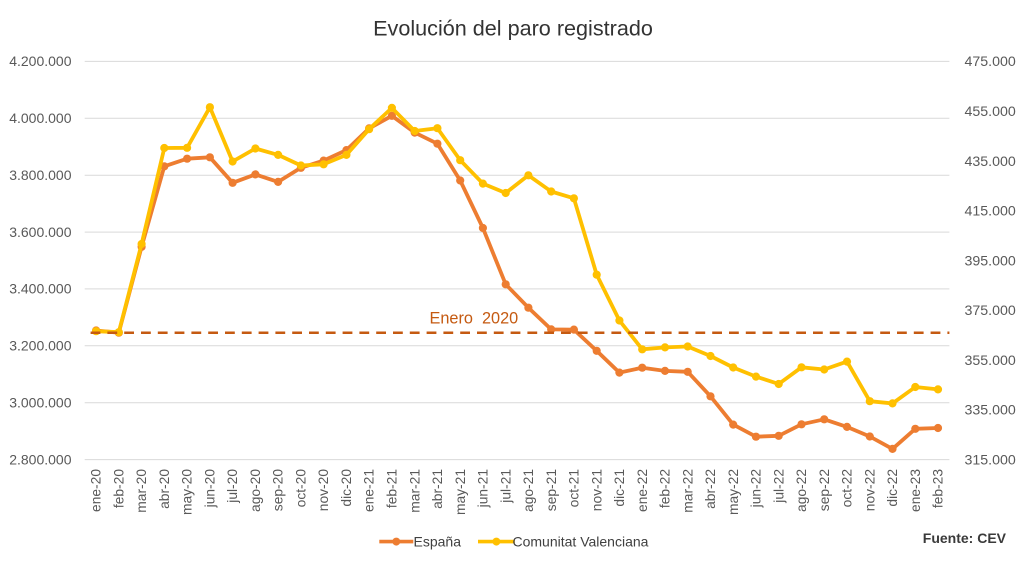 The image size is (1024, 565). I want to click on svg-text: 3.000.000, so click(40, 403).